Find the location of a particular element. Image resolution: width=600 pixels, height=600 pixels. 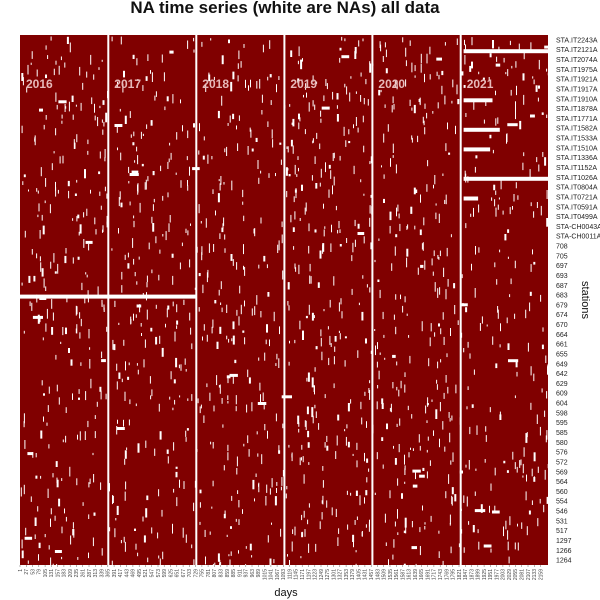

x-tick-label: 833 is located at coordinates (222, 573).